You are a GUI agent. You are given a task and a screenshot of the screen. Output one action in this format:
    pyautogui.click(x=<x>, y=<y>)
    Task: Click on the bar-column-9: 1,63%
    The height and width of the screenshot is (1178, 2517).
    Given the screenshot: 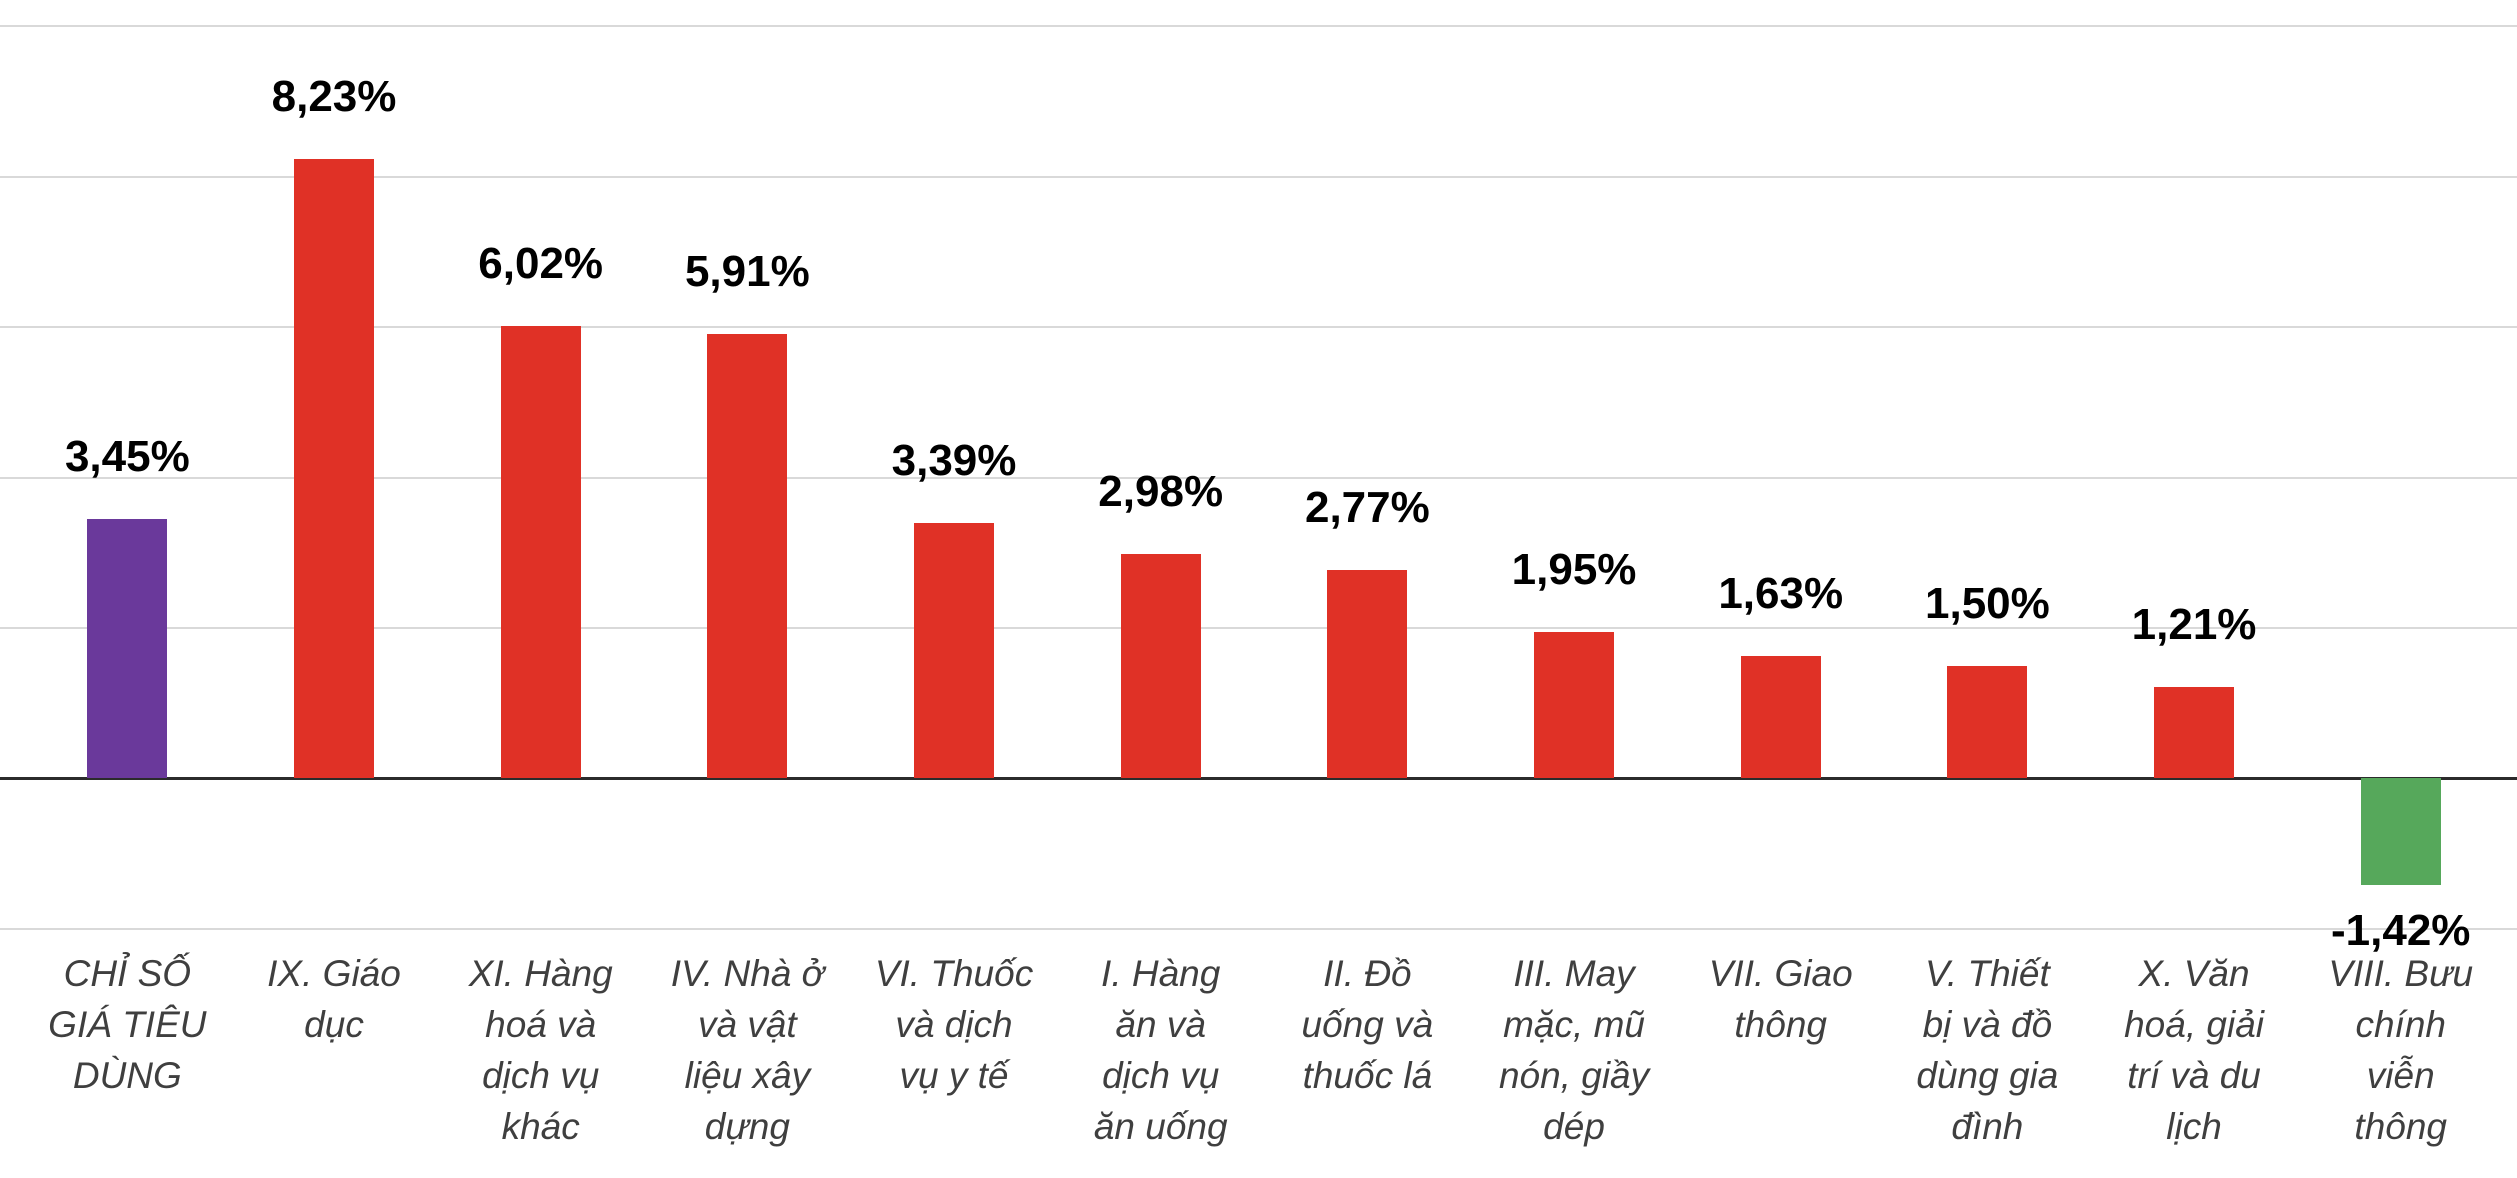 What is the action you would take?
    pyautogui.click(x=1780, y=470)
    